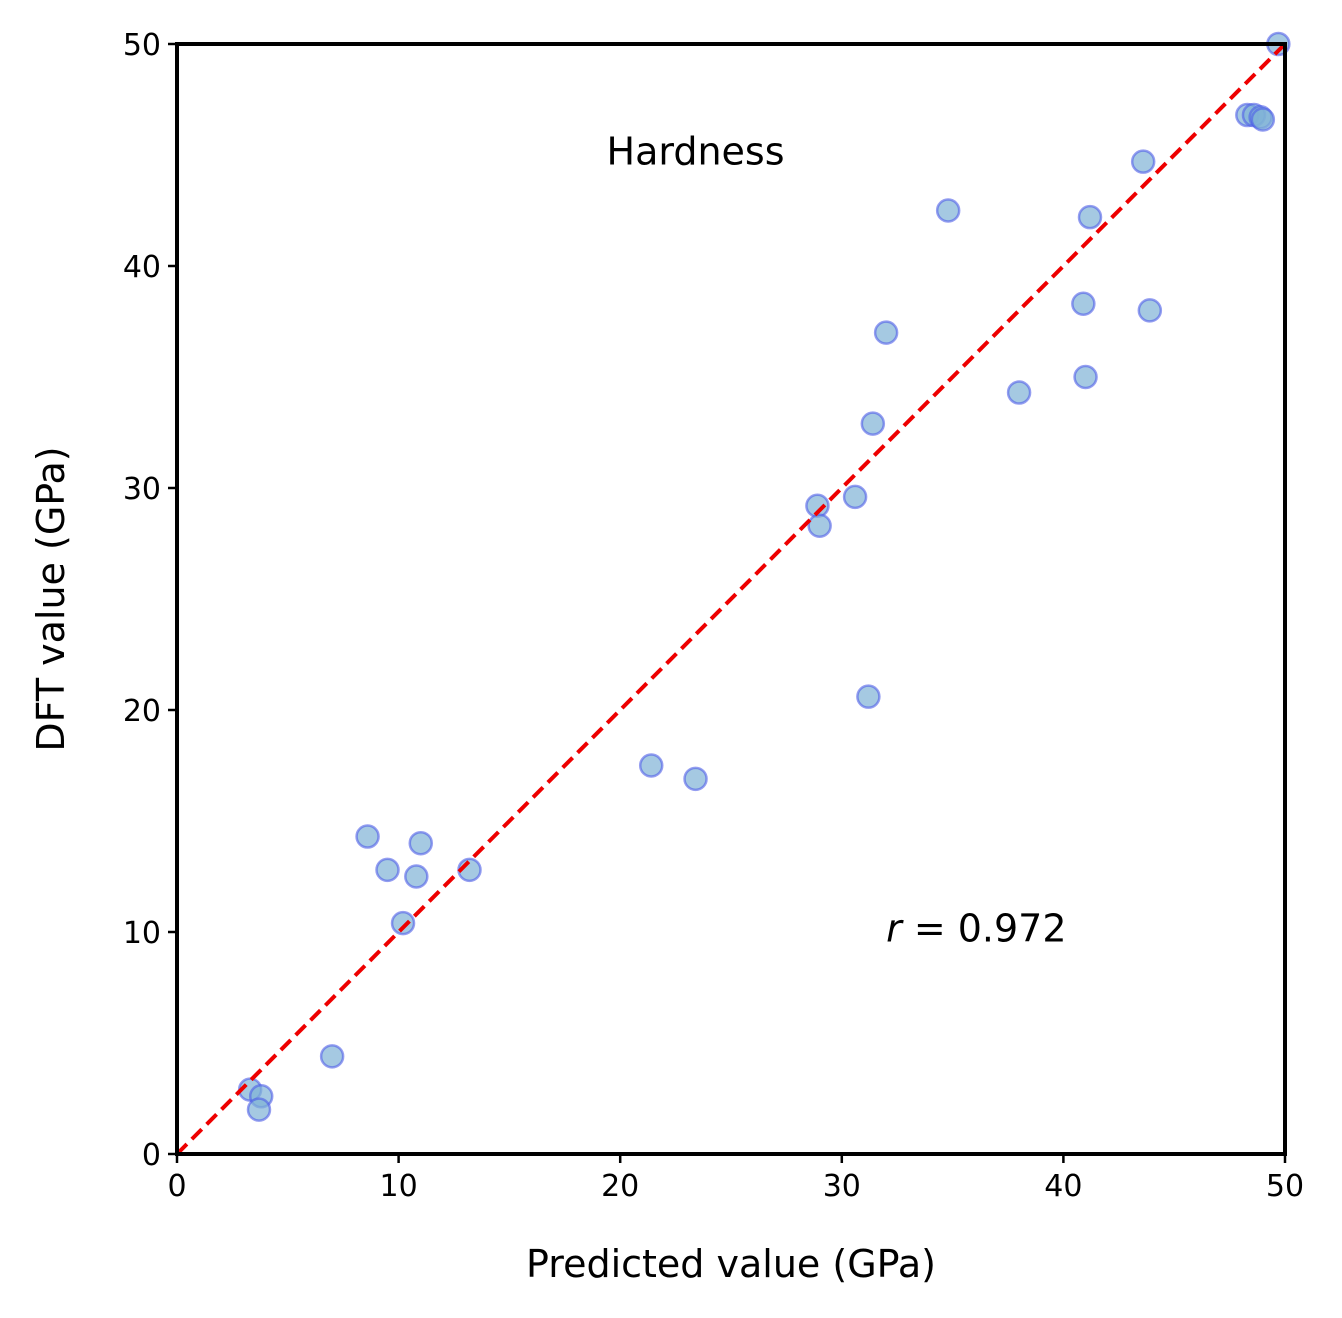 Image resolution: width=1342 pixels, height=1318 pixels. Describe the element at coordinates (51, 598) in the screenshot. I see `y-axis-label: DFT value (GPa)` at that location.